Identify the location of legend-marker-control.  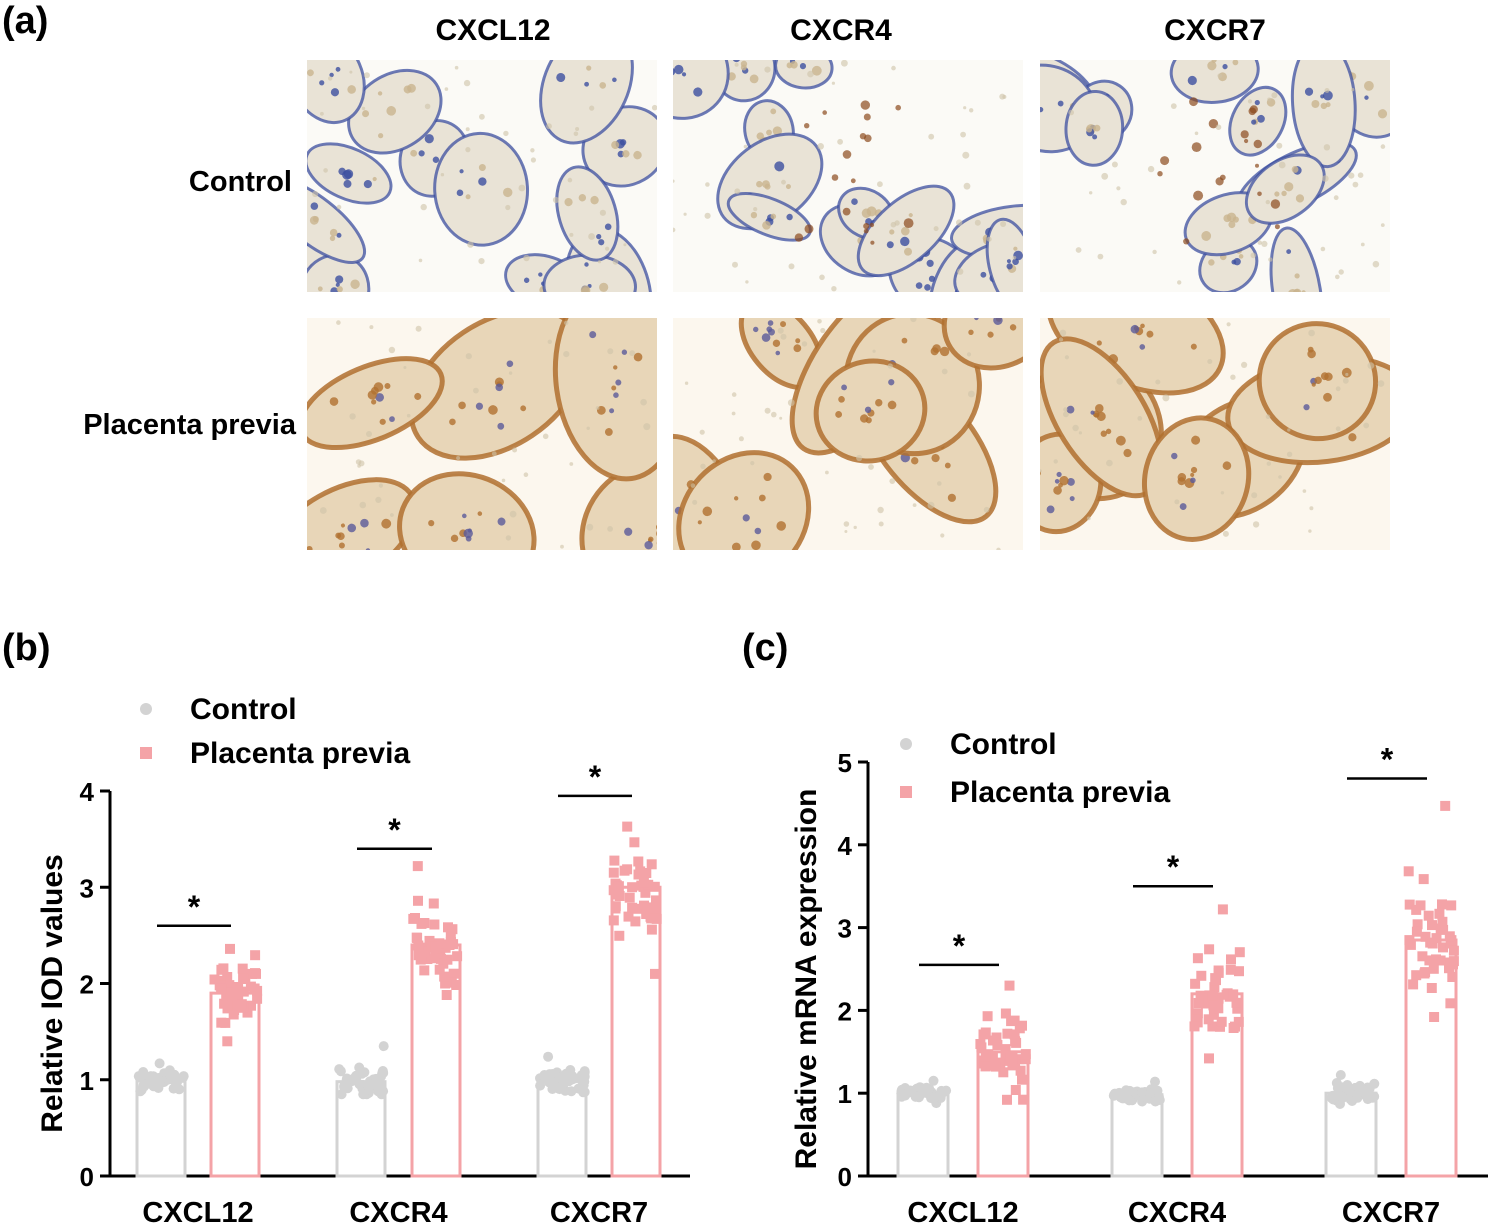
(146, 709).